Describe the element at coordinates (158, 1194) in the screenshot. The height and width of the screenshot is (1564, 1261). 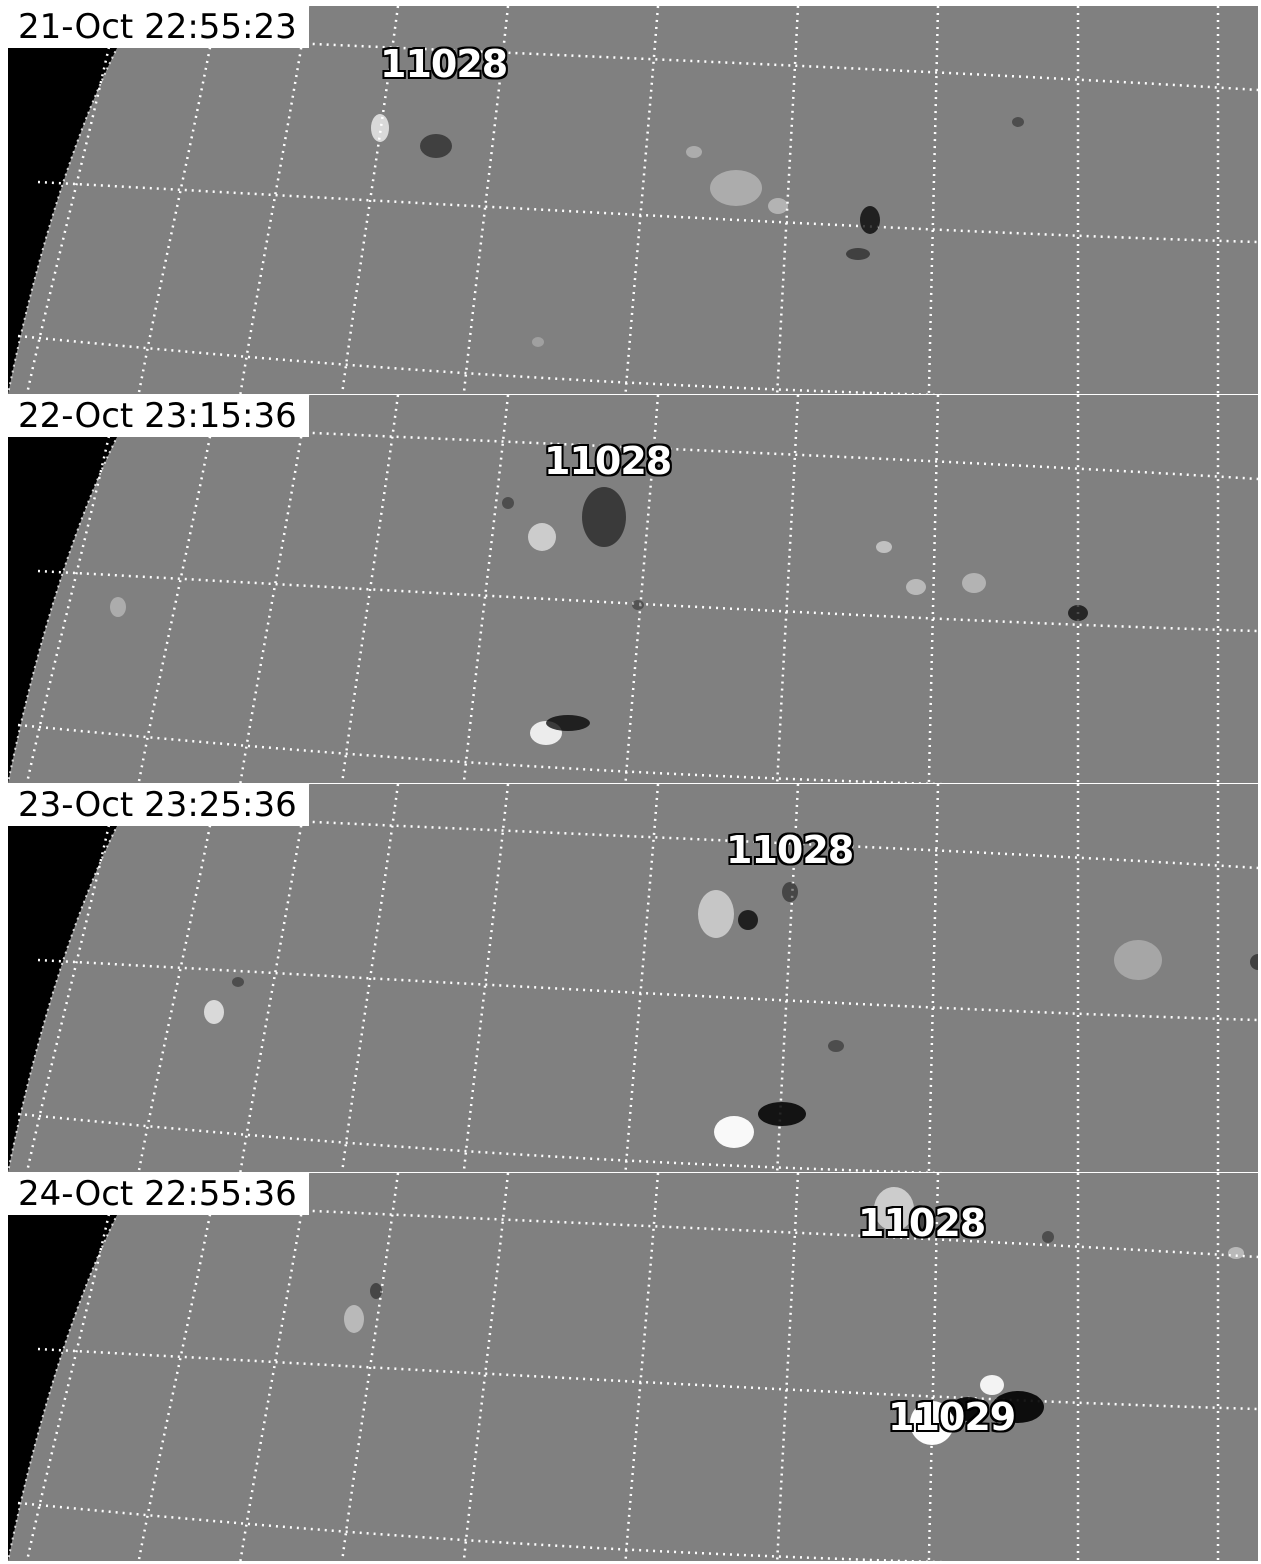
I see `panel-timestamp: 24-Oct 22:55:36` at that location.